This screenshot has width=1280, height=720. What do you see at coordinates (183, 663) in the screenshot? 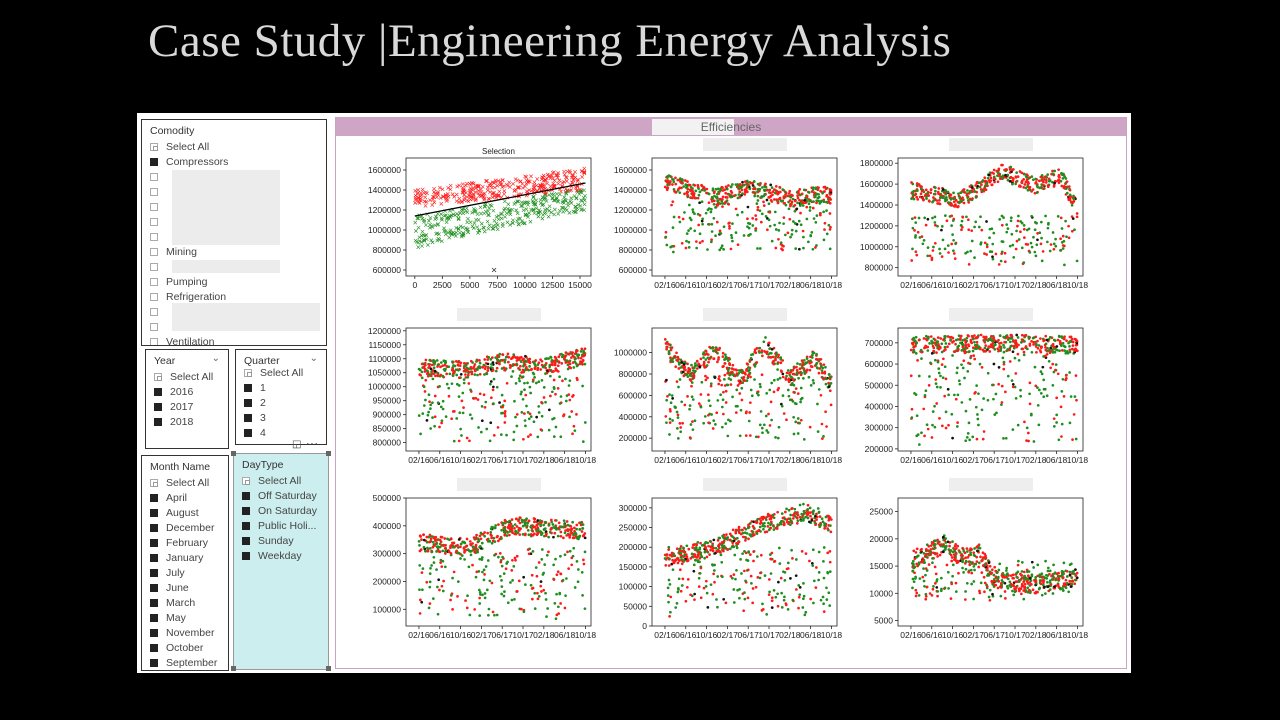
I see `month-item: September` at bounding box center [183, 663].